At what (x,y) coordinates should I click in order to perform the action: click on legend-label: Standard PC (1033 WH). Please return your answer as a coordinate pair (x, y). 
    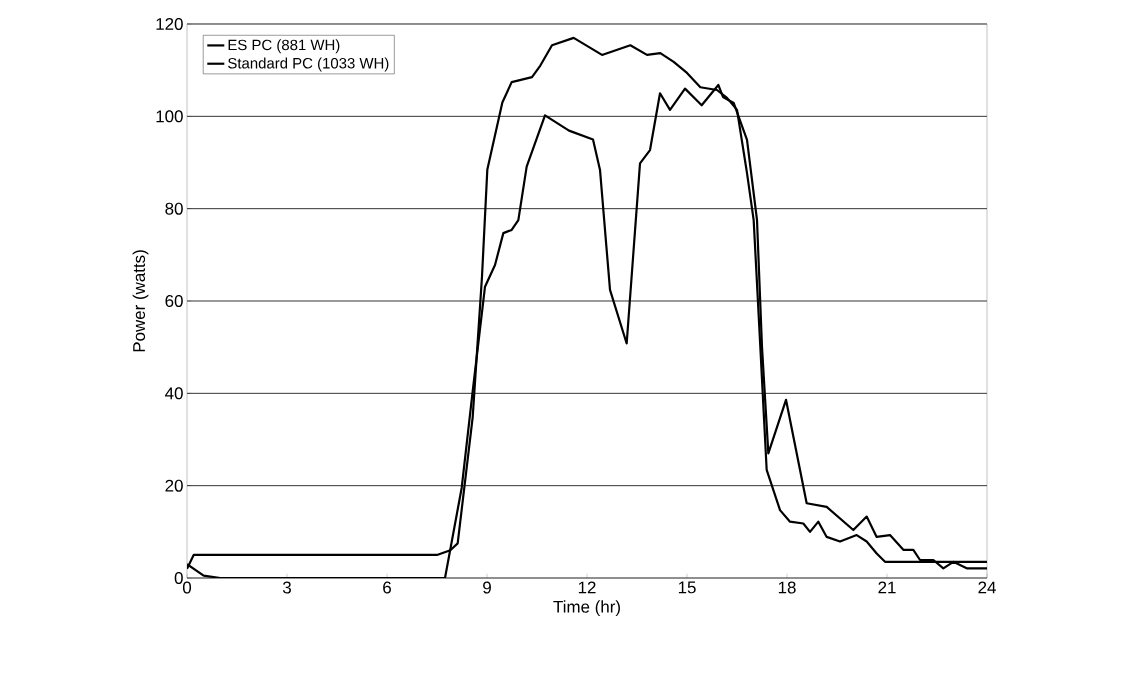
    Looking at the image, I should click on (308, 64).